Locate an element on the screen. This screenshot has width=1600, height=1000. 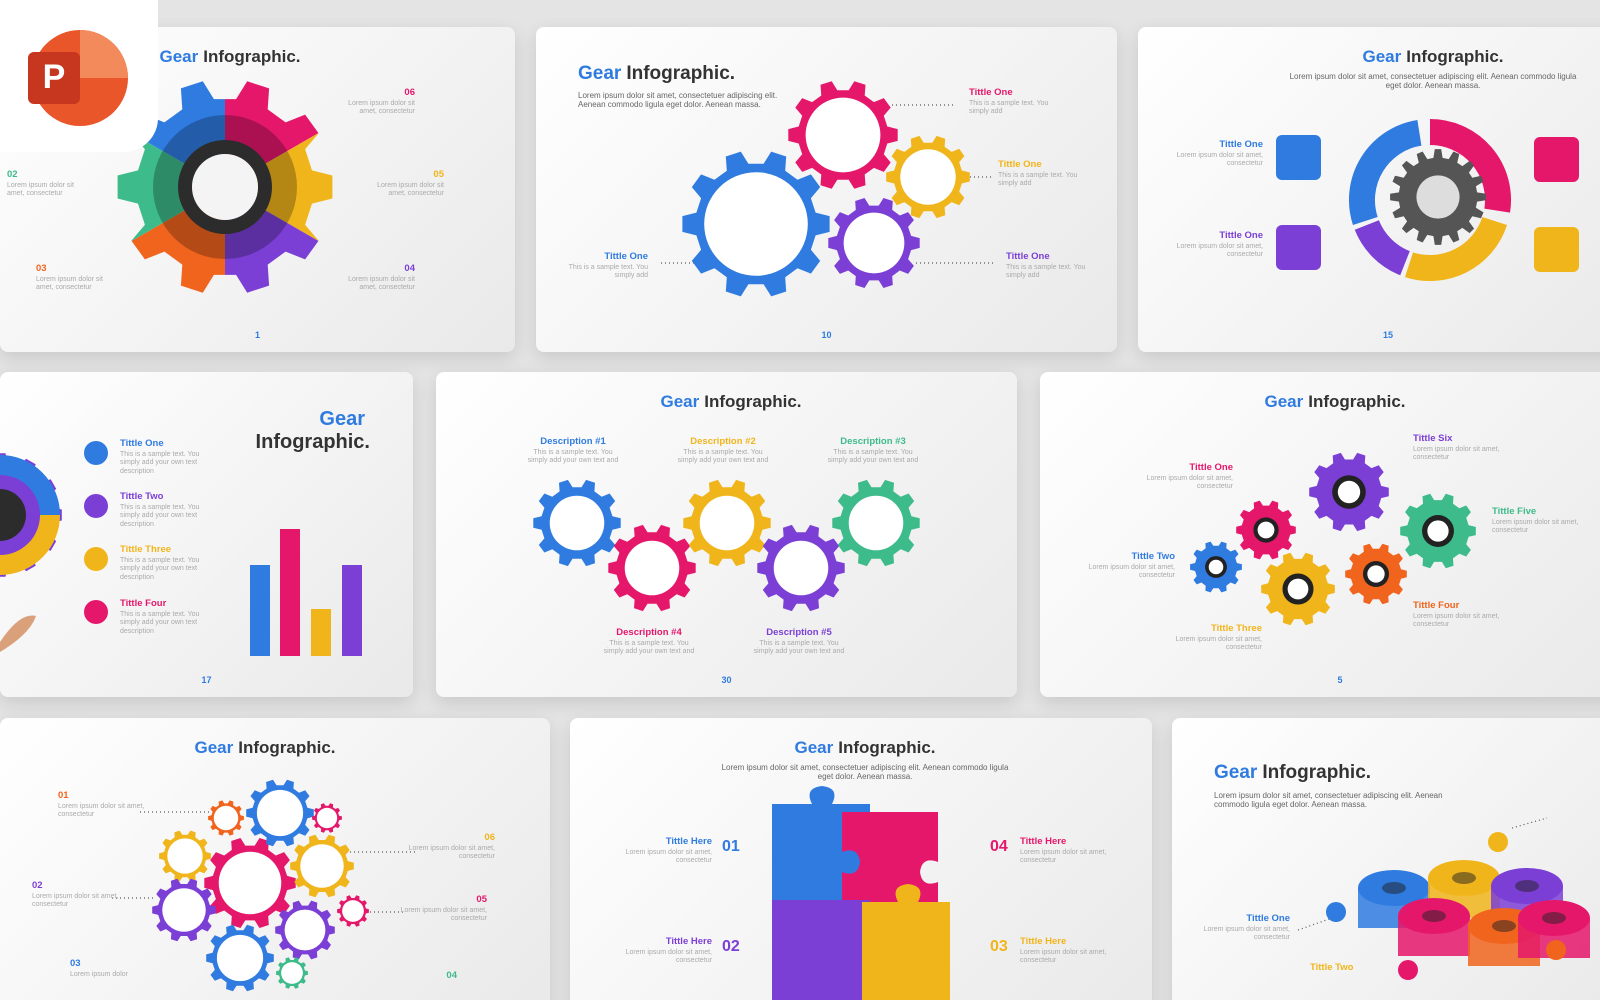
label: Tittle Two is located at coordinates (1355, 967).